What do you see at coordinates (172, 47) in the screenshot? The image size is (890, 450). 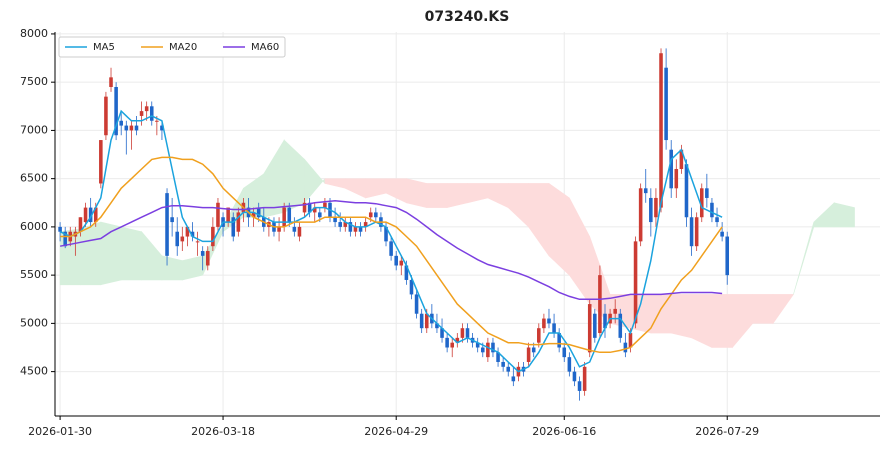 I see `legend-box` at bounding box center [172, 47].